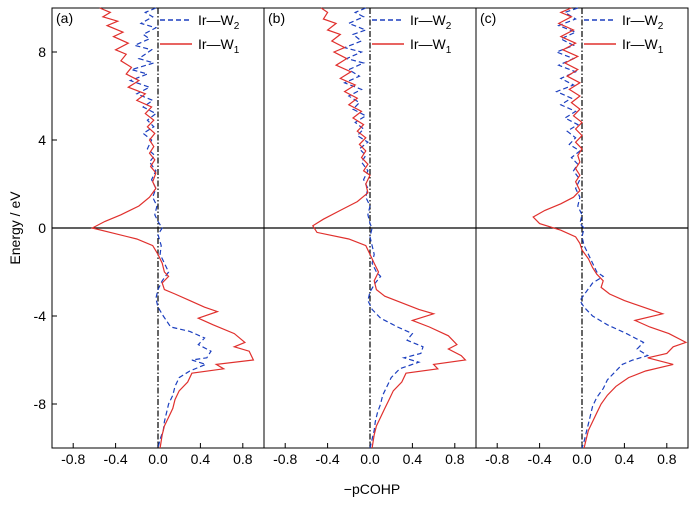 The height and width of the screenshot is (506, 700). Describe the element at coordinates (276, 18) in the screenshot. I see `panel-label: (b)` at that location.